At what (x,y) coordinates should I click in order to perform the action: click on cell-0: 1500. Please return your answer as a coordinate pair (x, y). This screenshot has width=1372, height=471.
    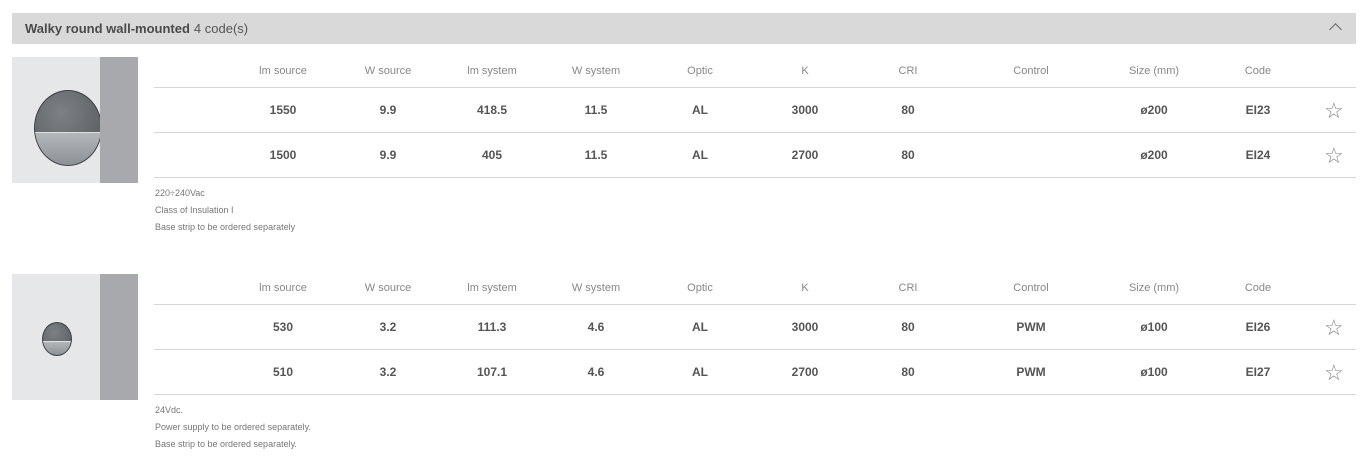
    Looking at the image, I should click on (283, 155).